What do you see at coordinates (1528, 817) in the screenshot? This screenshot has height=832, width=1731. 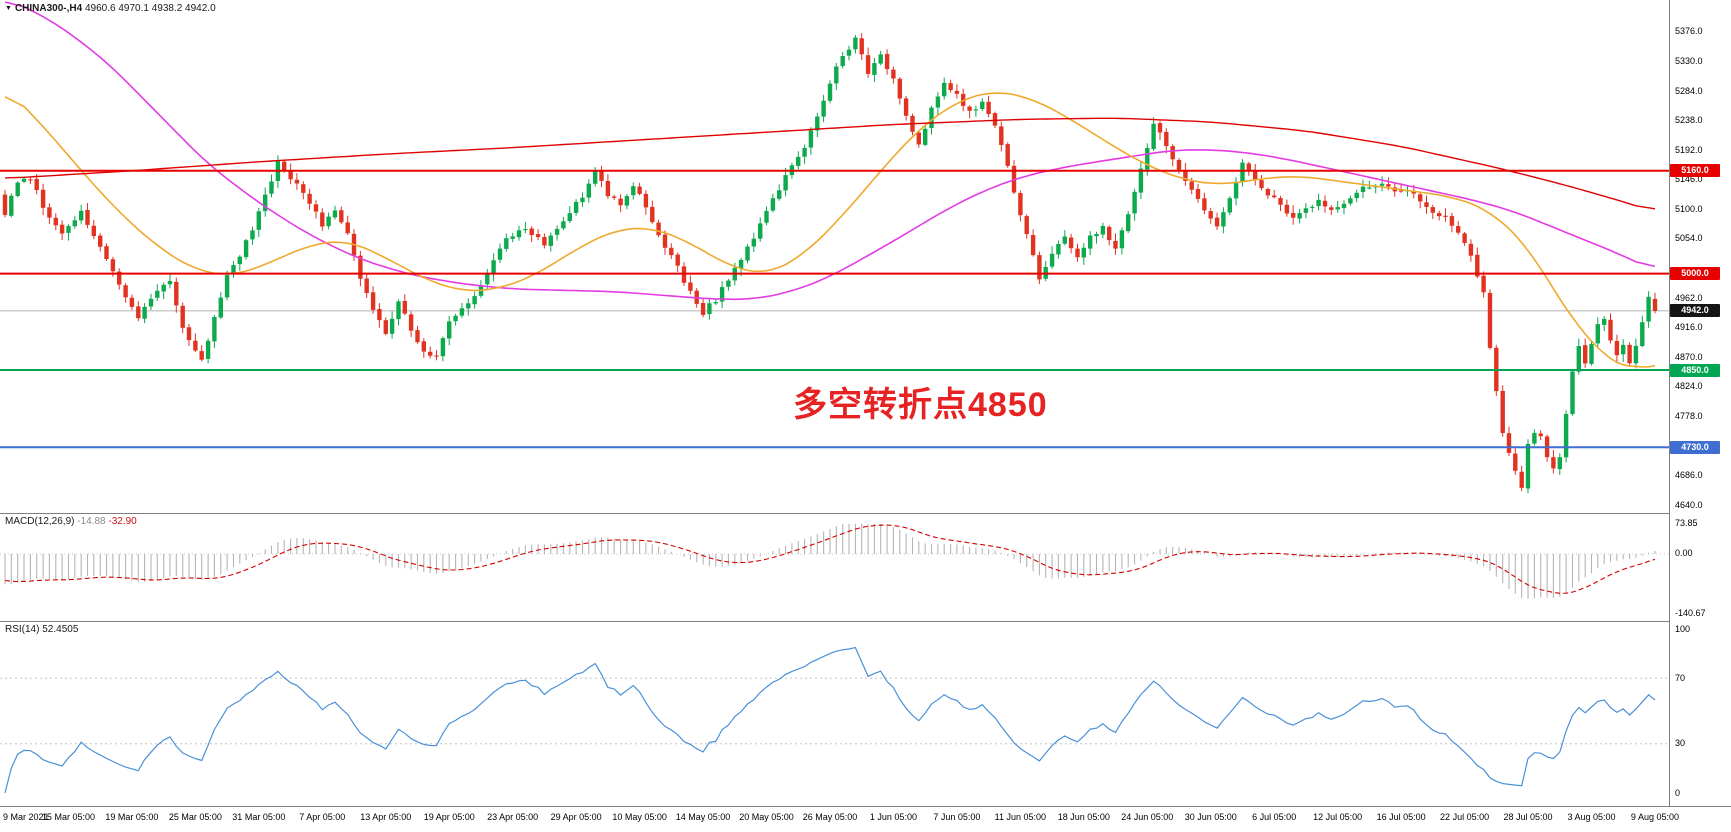 I see `time-axis-label: 28 Jul 05:00` at bounding box center [1528, 817].